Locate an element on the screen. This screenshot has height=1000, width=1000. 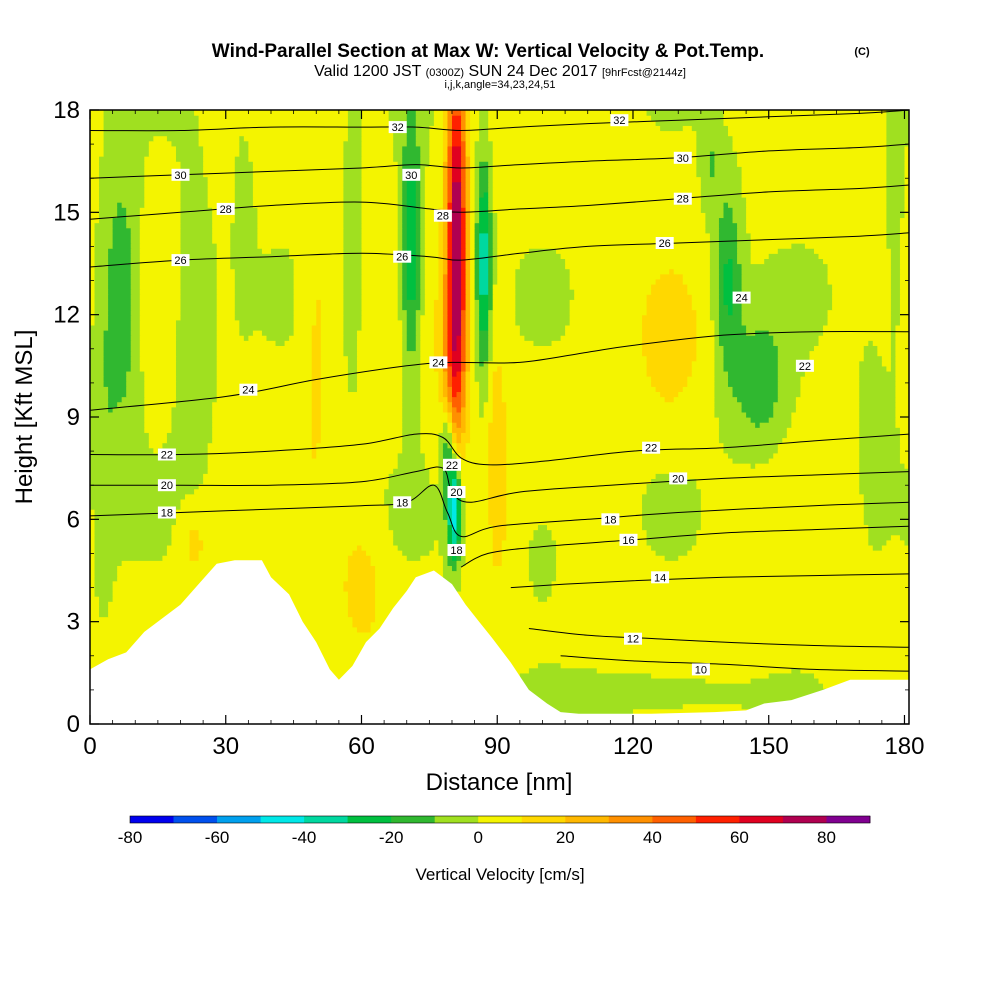
colorbar-label: Vertical Velocity [cm/s] is located at coordinates (499, 874).